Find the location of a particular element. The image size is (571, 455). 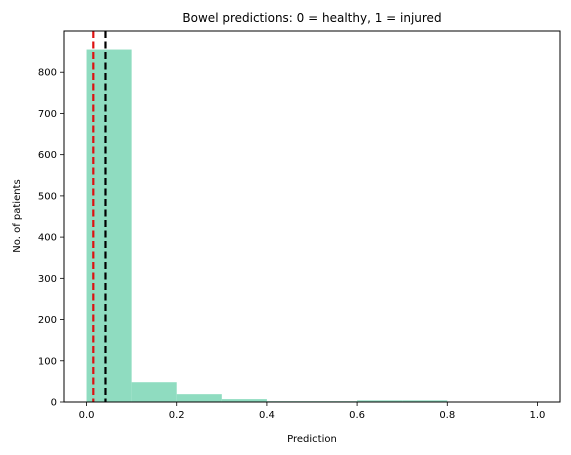

x-tick-label: 0.6 is located at coordinates (357, 415).